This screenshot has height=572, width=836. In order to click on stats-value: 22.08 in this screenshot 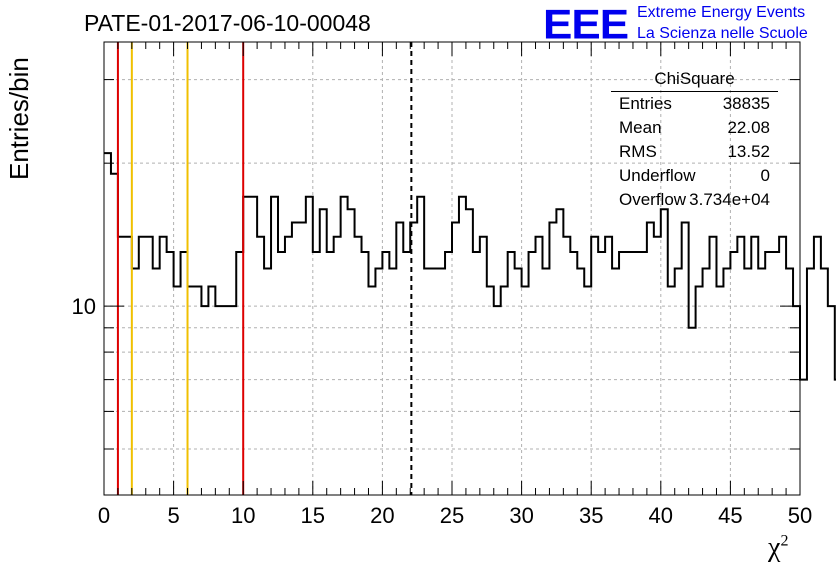, I will do `click(748, 127)`.